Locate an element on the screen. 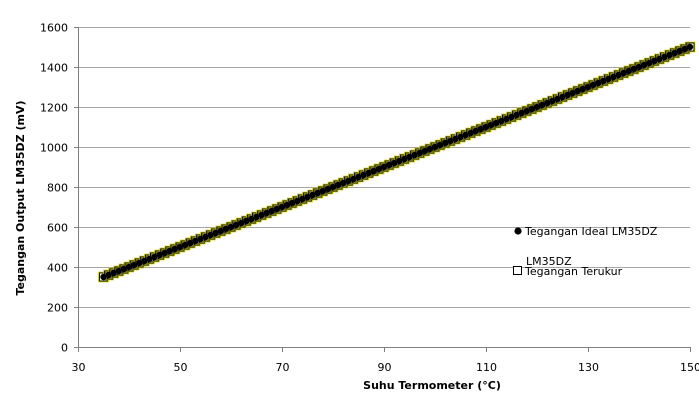 This screenshot has height=393, width=699. y-tick-label: 1000 is located at coordinates (54, 148).